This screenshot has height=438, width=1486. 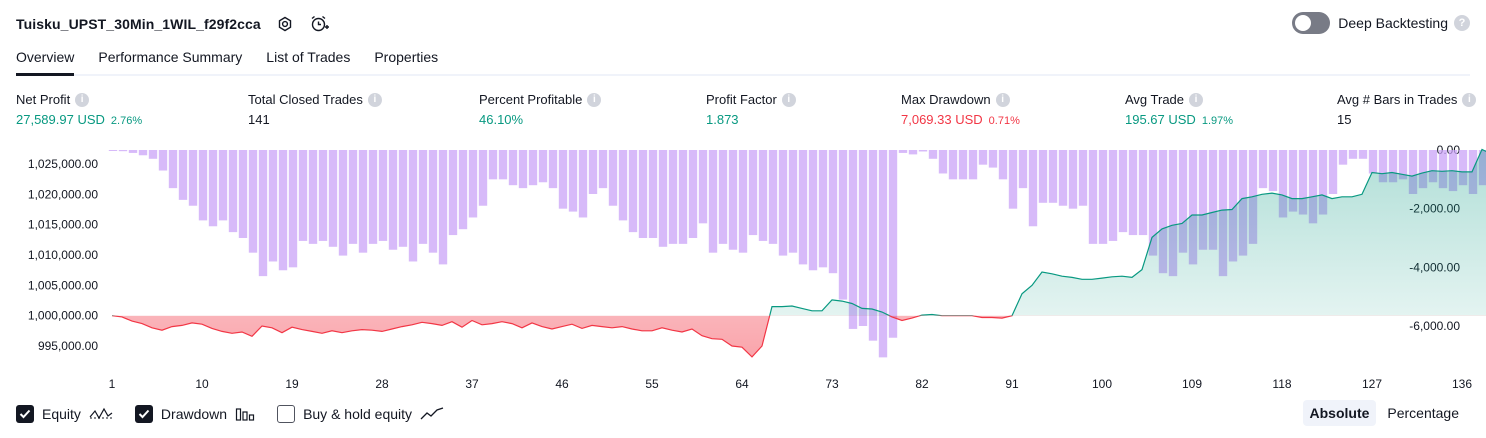 What do you see at coordinates (285, 24) in the screenshot?
I see `gear-icon` at bounding box center [285, 24].